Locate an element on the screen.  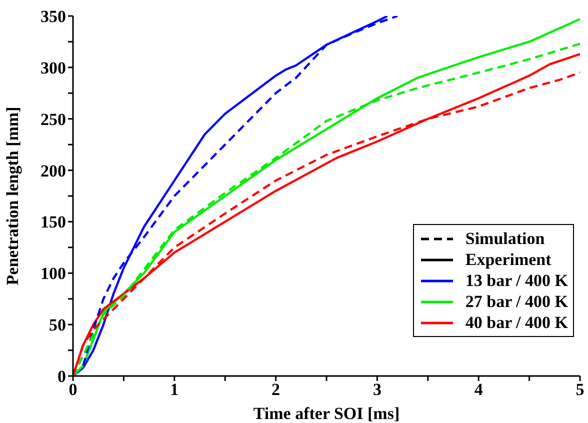
y-tick-label: 50 is located at coordinates (57, 325).